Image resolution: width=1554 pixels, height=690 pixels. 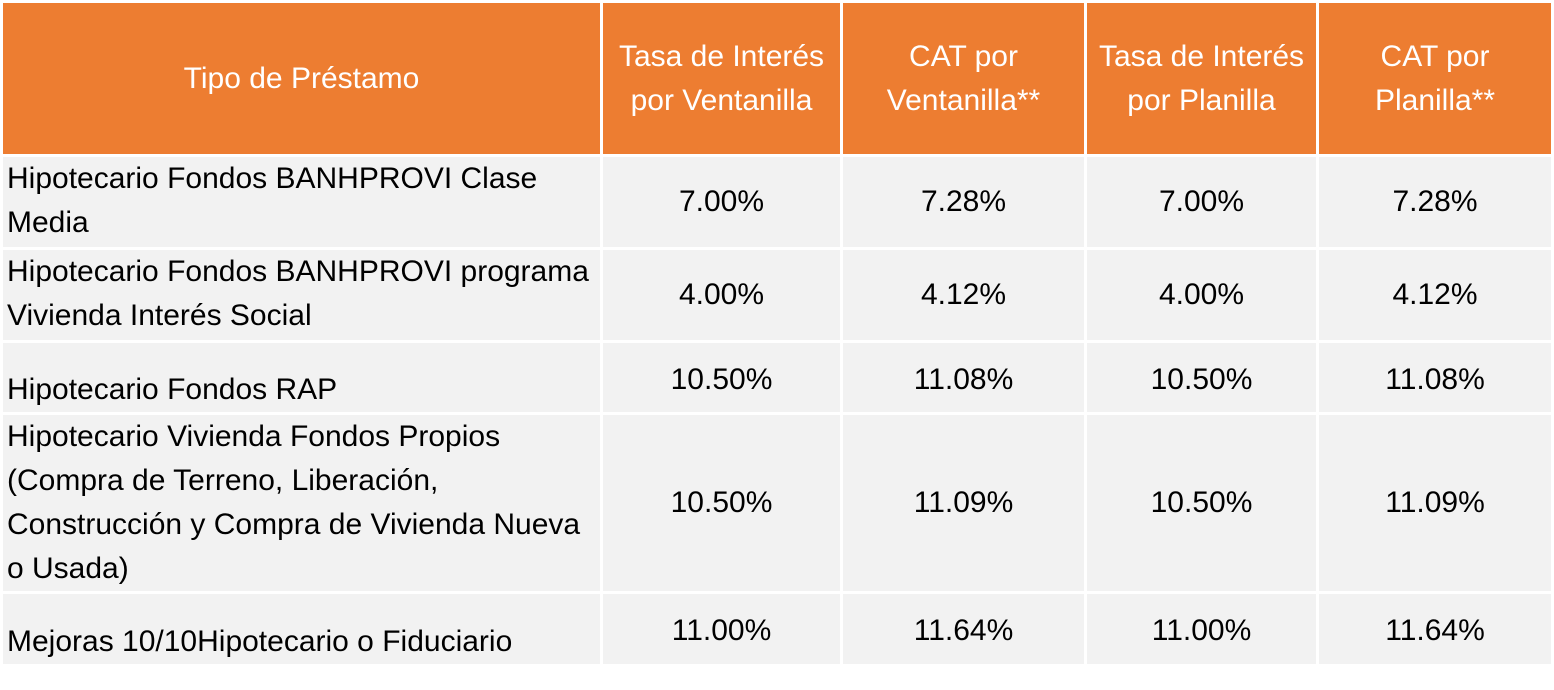 I want to click on cell-cat-ventanilla: 11.64%, so click(x=963, y=629).